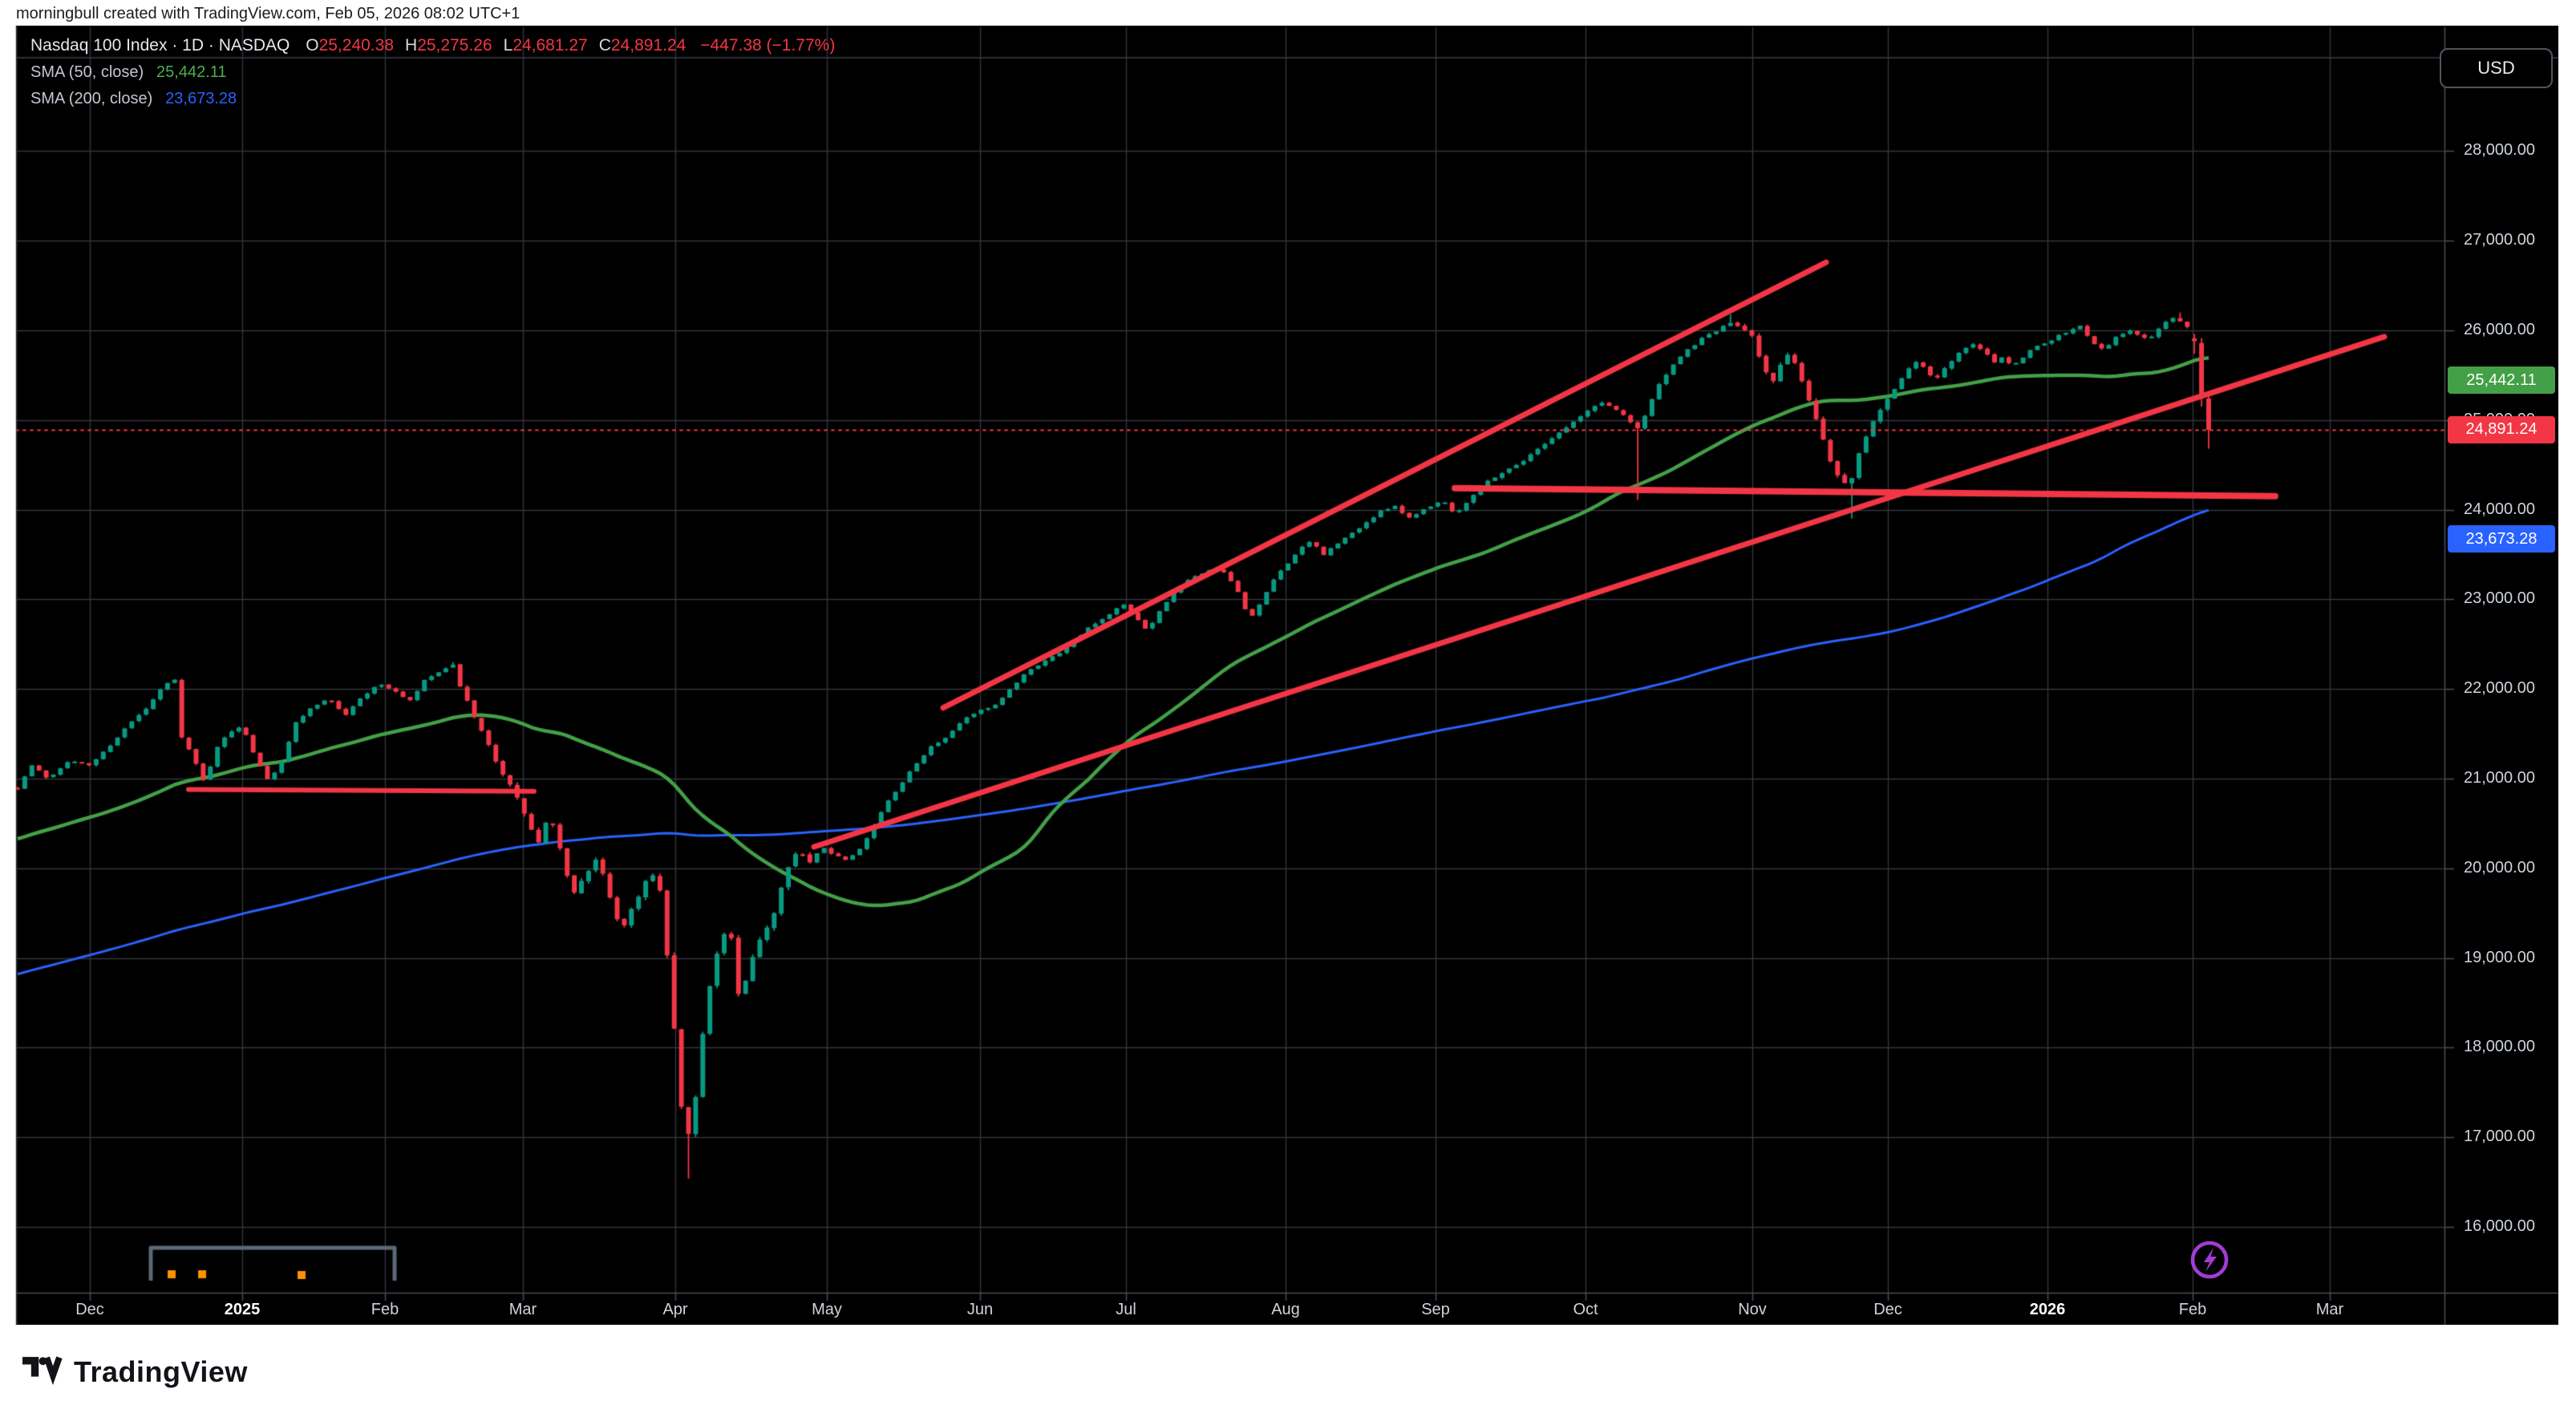 This screenshot has width=2576, height=1421. I want to click on sma200-row: SMA (200, close) 23,673.28, so click(433, 98).